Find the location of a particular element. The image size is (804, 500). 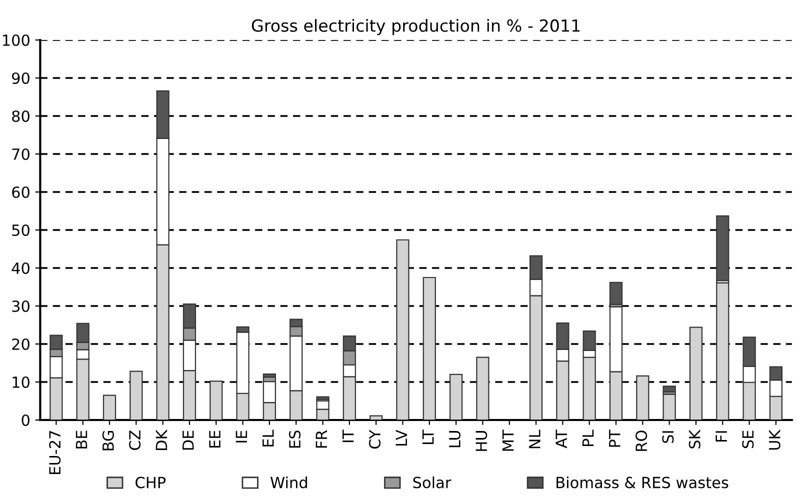

y-tick-label: 0 is located at coordinates (26, 420).